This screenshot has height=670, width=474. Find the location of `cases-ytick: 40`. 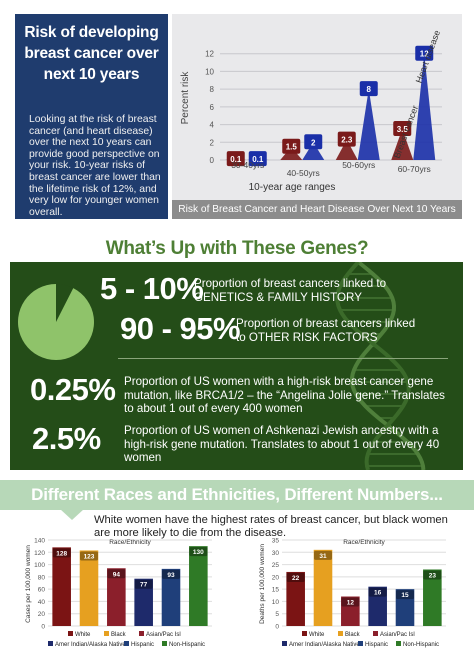

cases-ytick: 40 is located at coordinates (42, 602).